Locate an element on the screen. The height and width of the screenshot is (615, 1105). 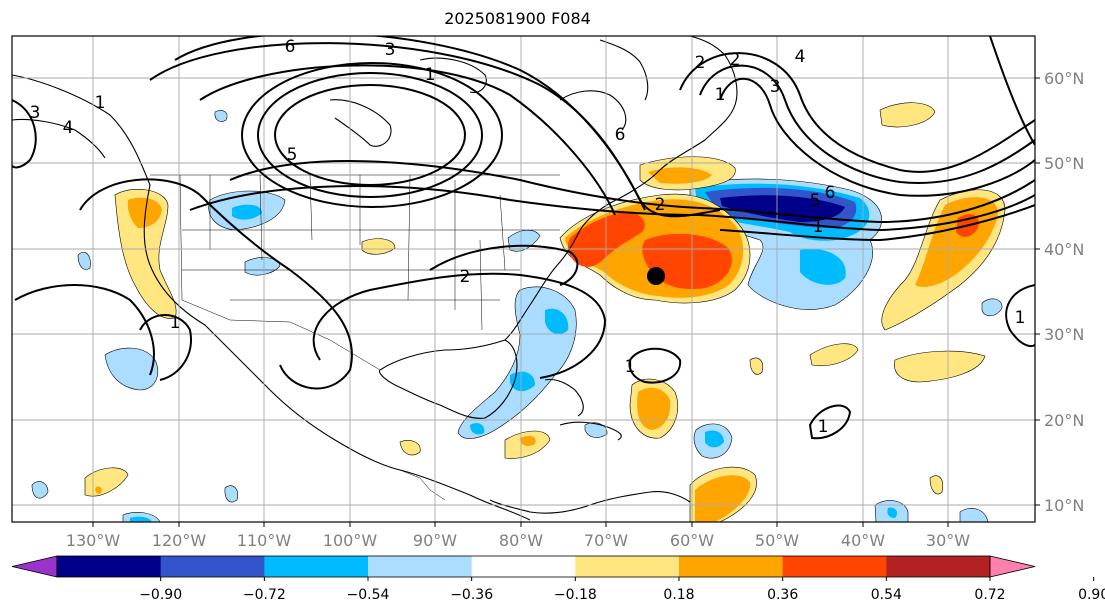
colorbar-tick-label: 0.18 is located at coordinates (678, 595).